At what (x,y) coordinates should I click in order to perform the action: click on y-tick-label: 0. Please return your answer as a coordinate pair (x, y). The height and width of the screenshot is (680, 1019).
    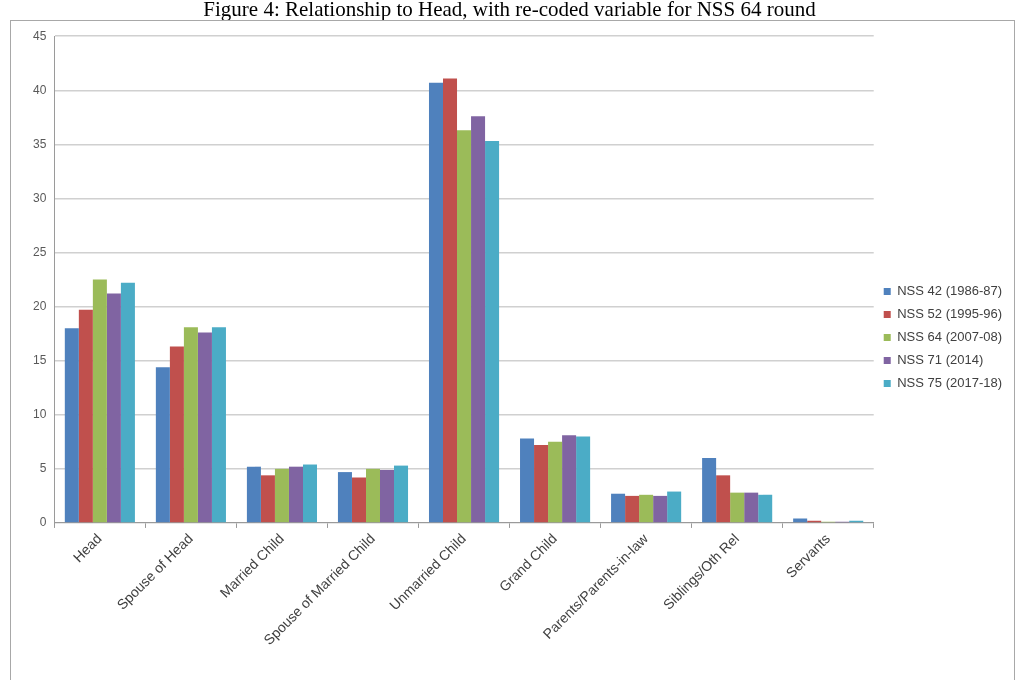
    Looking at the image, I should click on (43, 522).